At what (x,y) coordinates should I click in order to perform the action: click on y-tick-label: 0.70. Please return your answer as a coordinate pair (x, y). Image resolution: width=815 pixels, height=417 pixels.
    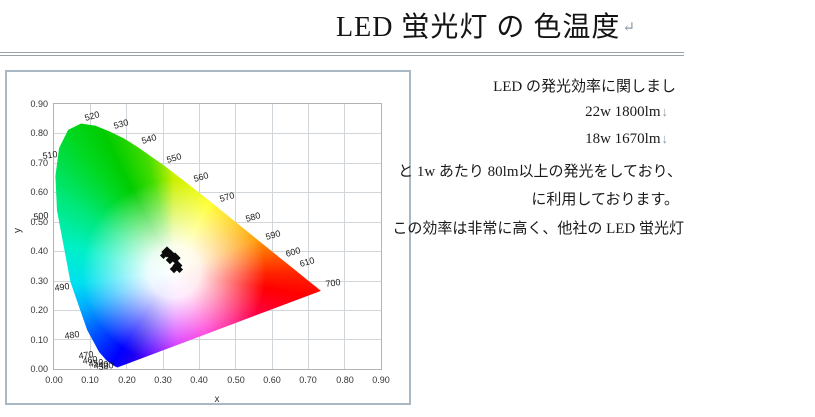
    Looking at the image, I should click on (39, 163).